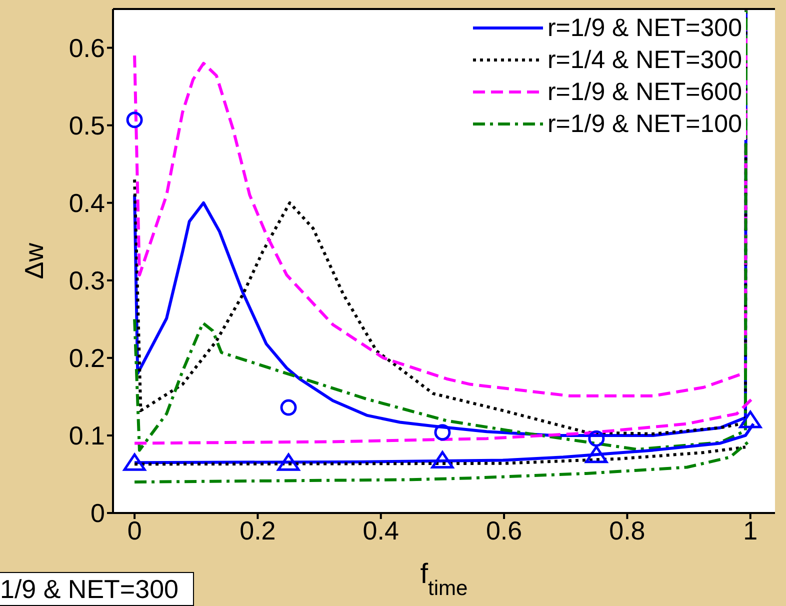 The image size is (786, 606). Describe the element at coordinates (258, 530) in the screenshot. I see `x-tick-label: 0.2` at that location.